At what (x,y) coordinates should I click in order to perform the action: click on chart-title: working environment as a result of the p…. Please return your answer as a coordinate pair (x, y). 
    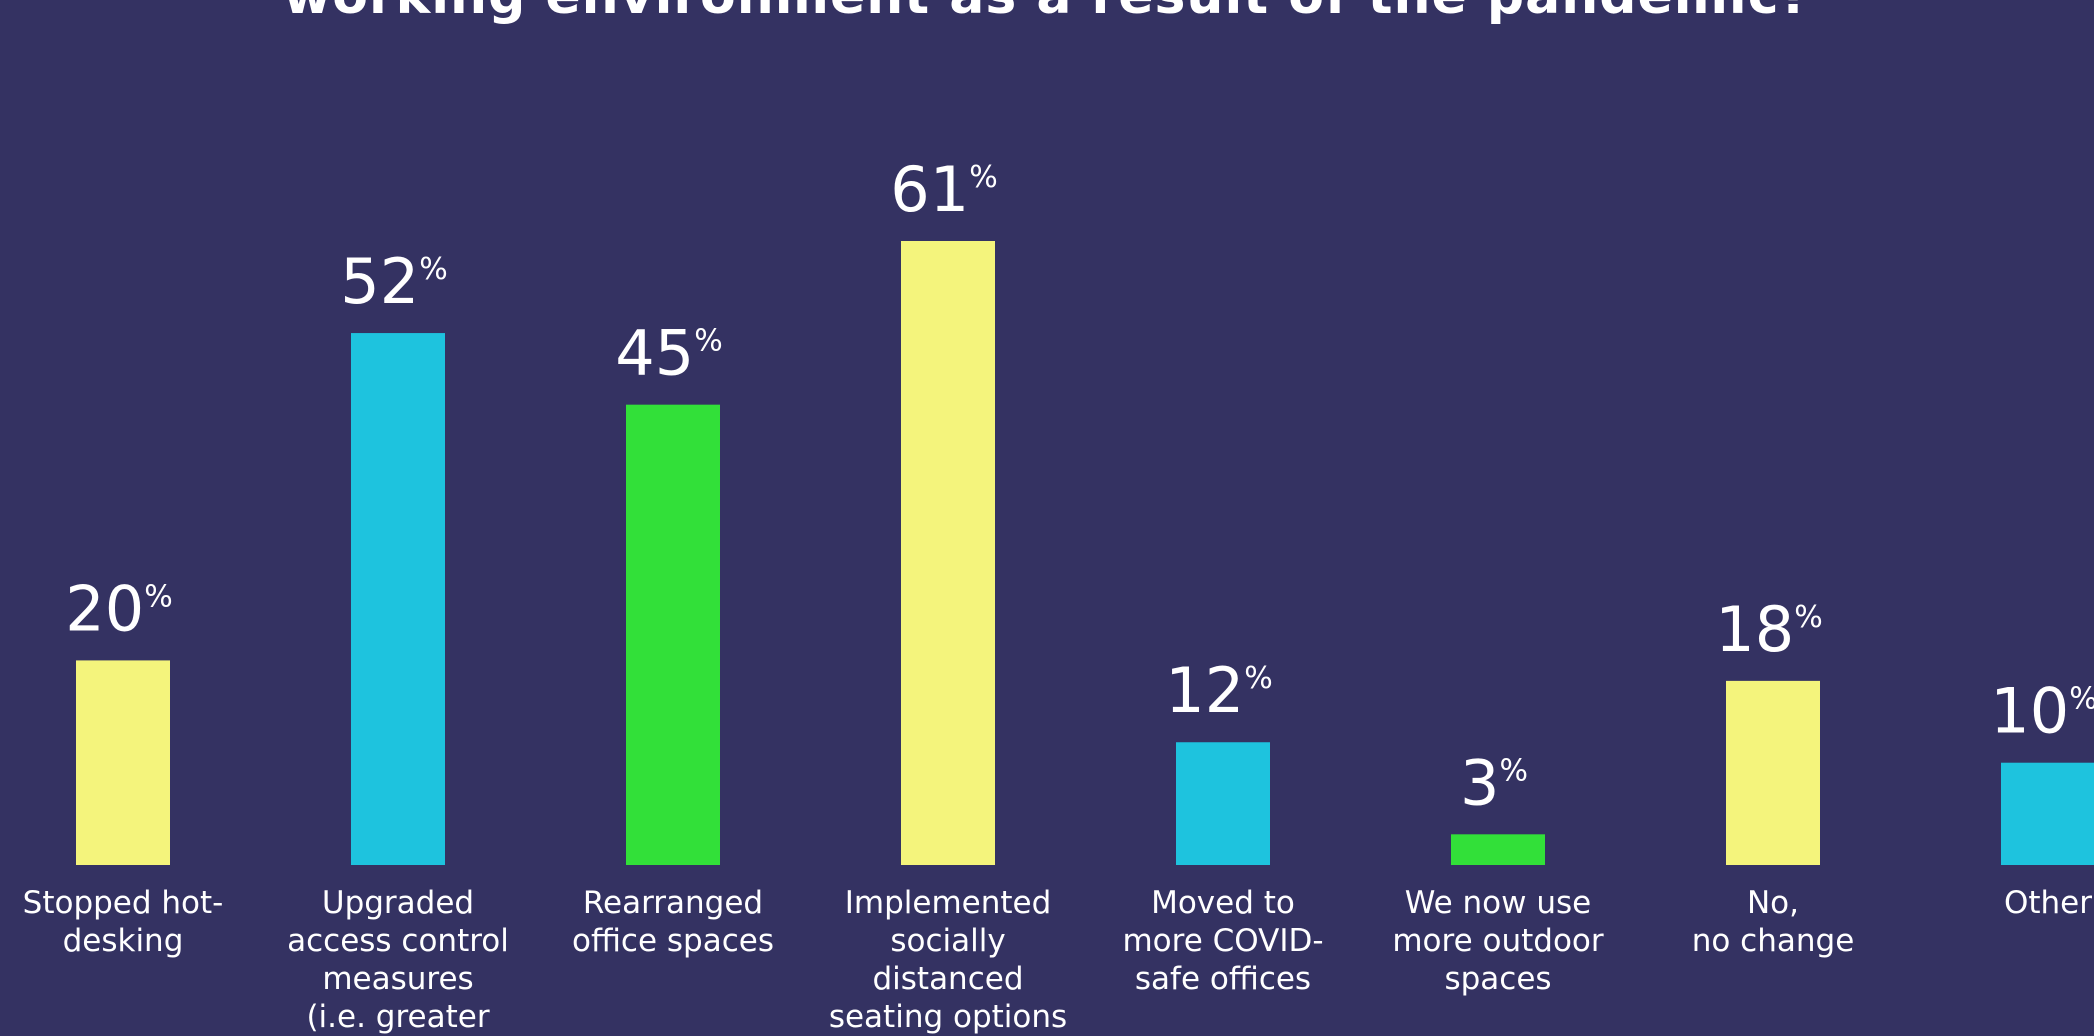
    Looking at the image, I should click on (1047, 13).